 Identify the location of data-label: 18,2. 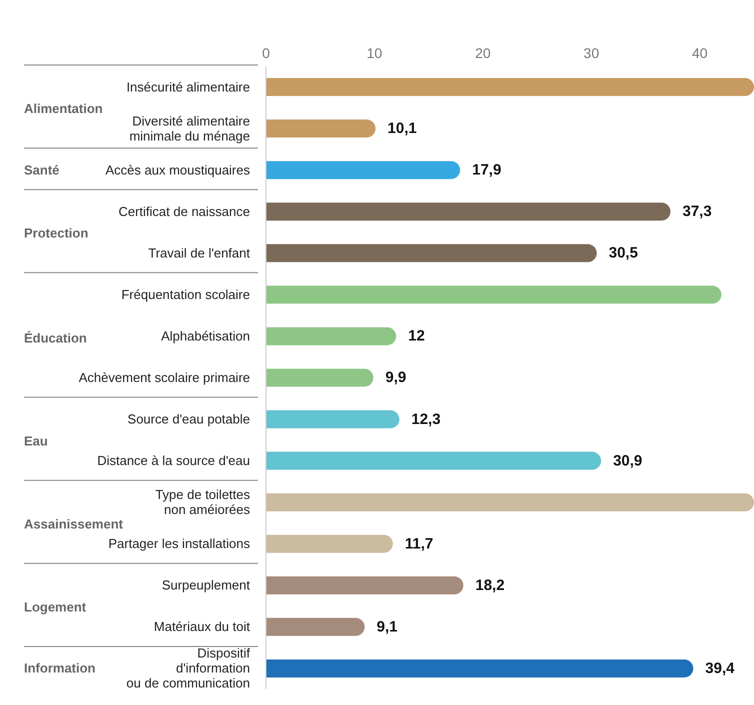
(490, 585).